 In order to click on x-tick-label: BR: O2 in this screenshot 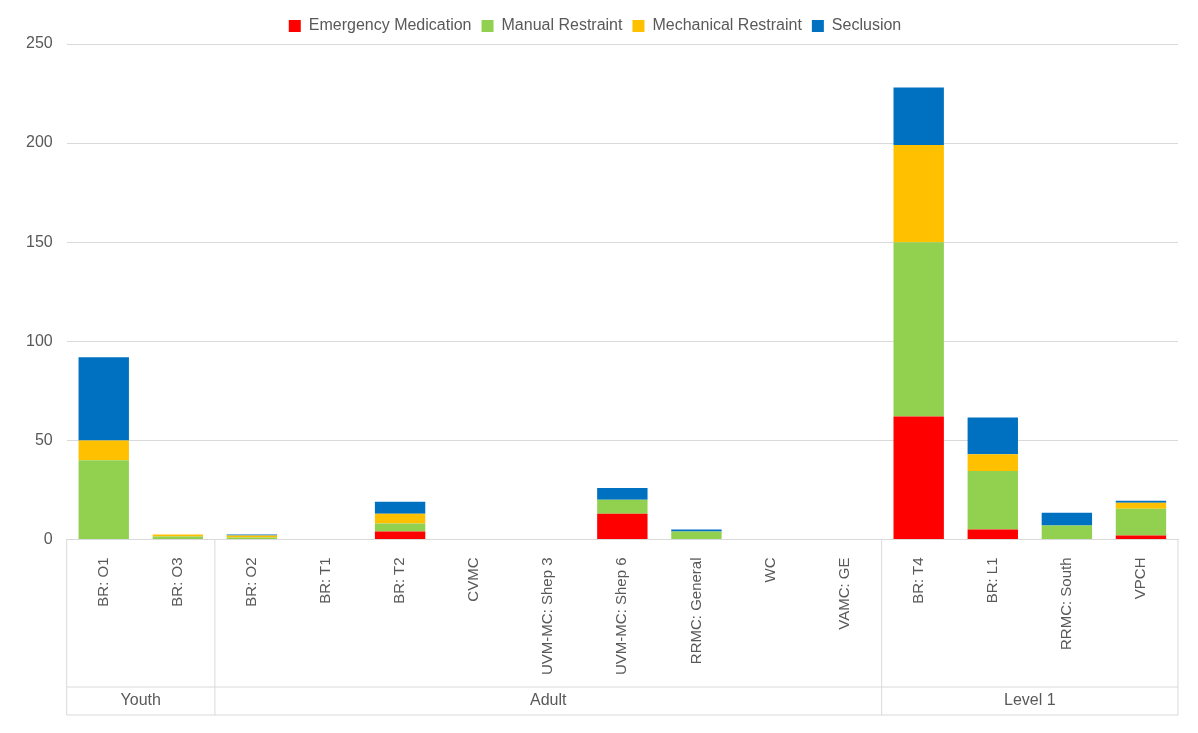, I will do `click(251, 582)`.